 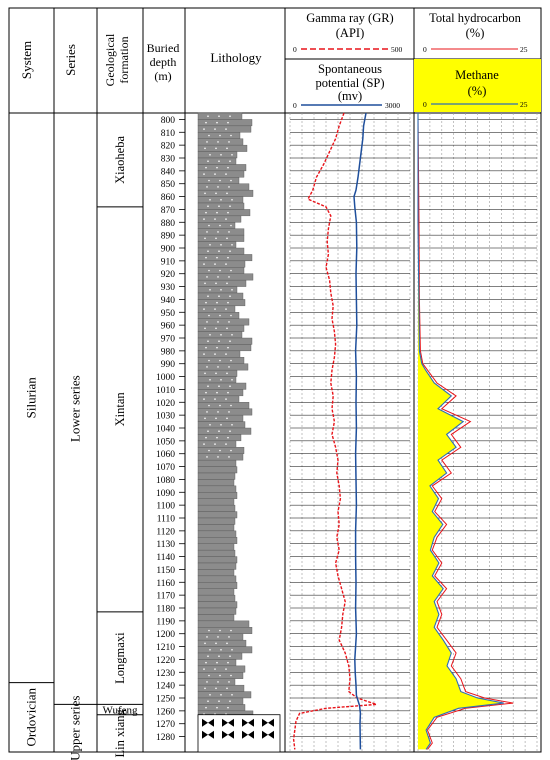 I want to click on gr-curve, so click(x=334, y=431).